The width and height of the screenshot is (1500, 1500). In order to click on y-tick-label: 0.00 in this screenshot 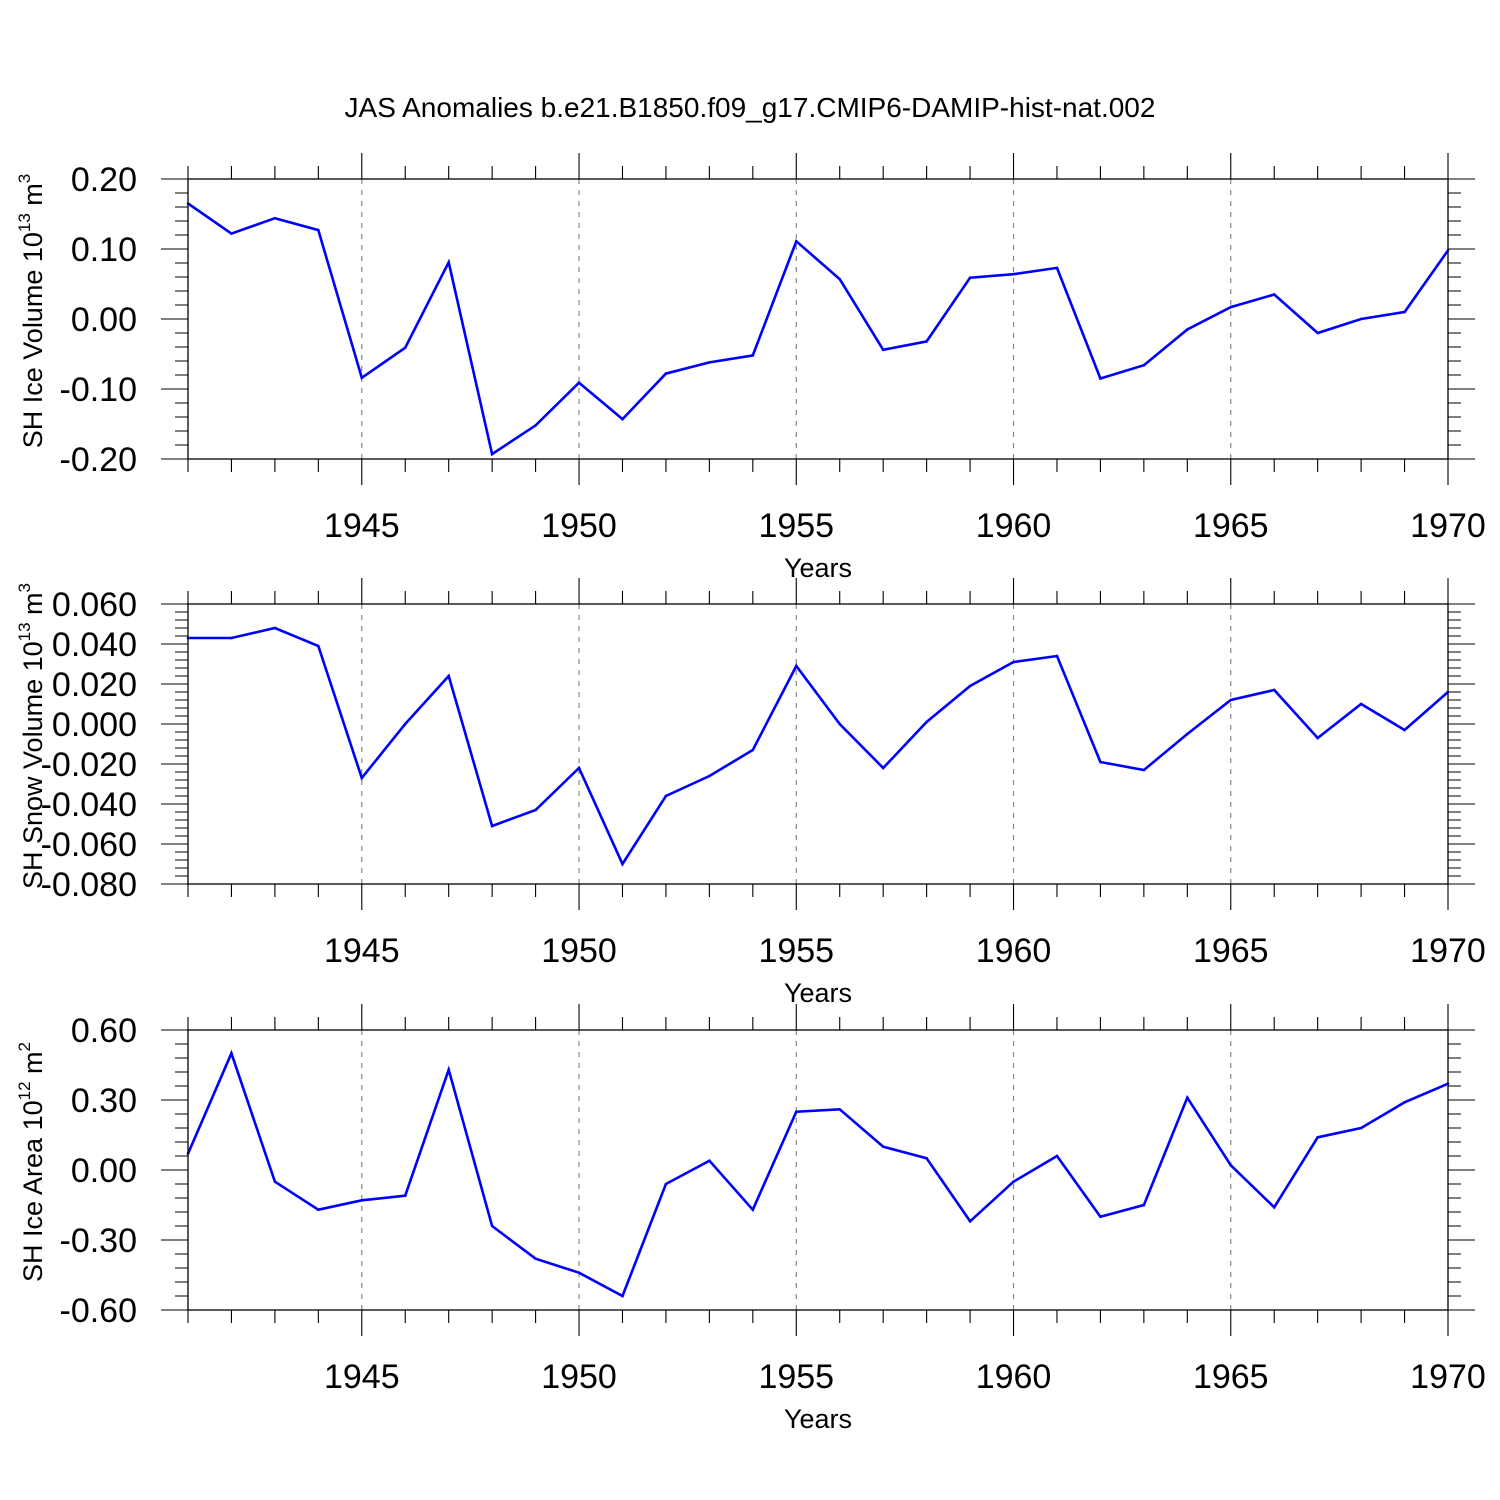, I will do `click(104, 1171)`.